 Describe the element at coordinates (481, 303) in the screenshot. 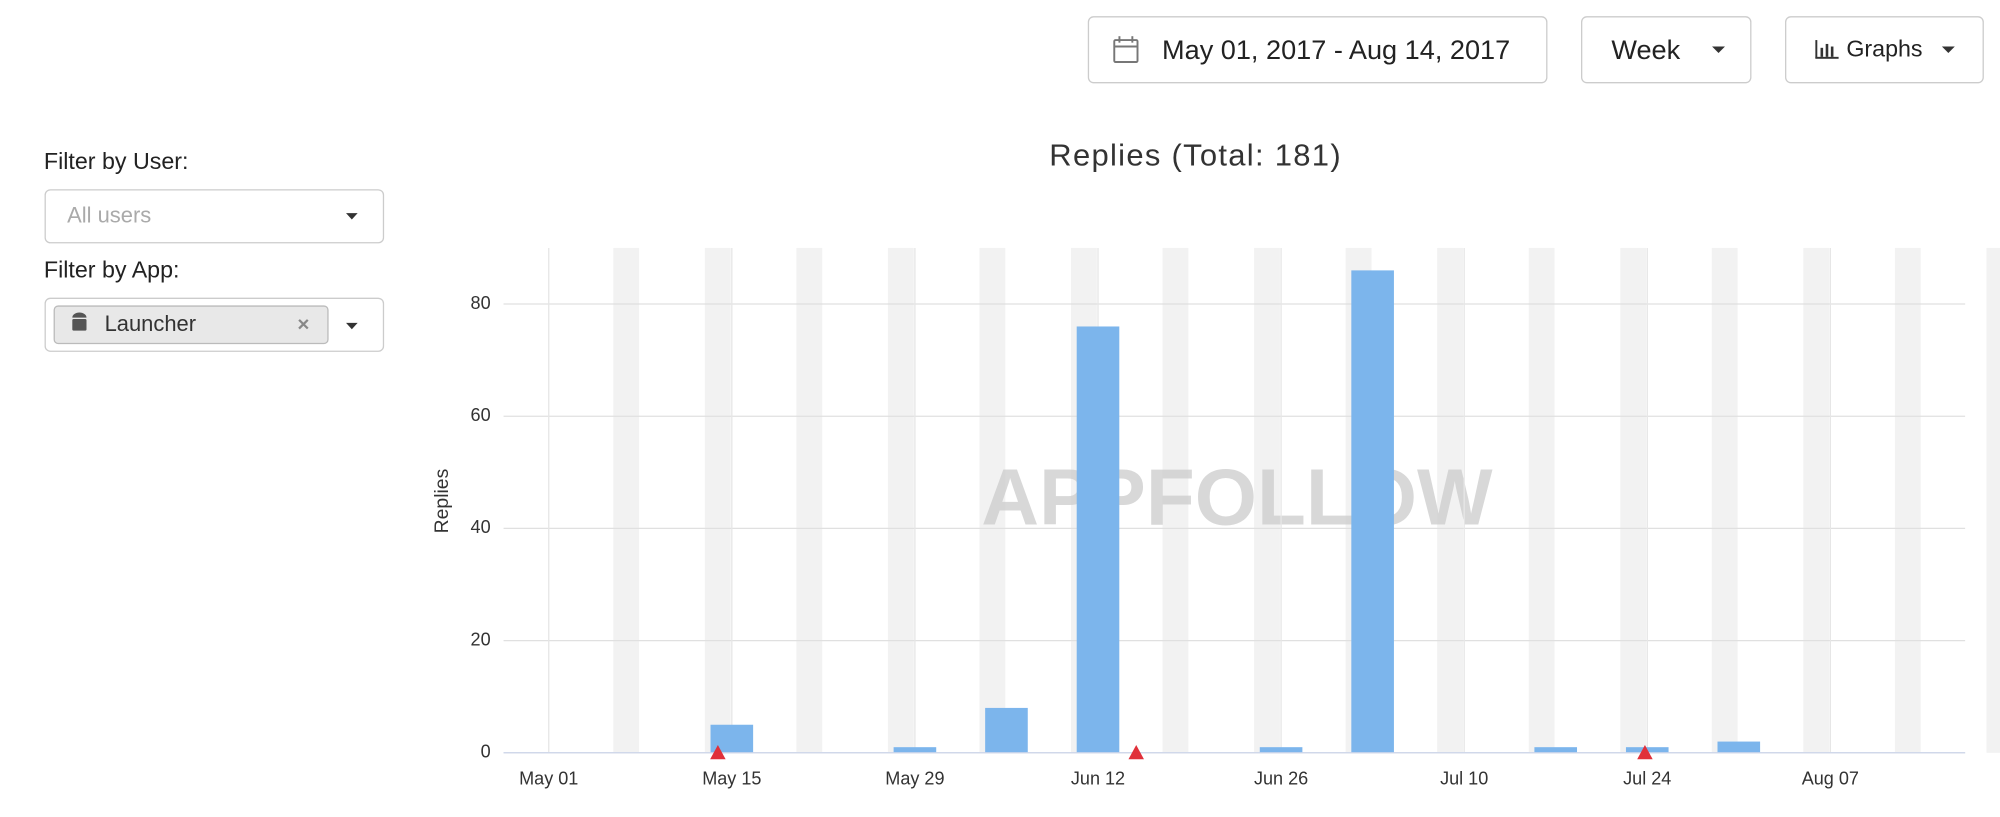

I see `y-tick-label: 80` at that location.